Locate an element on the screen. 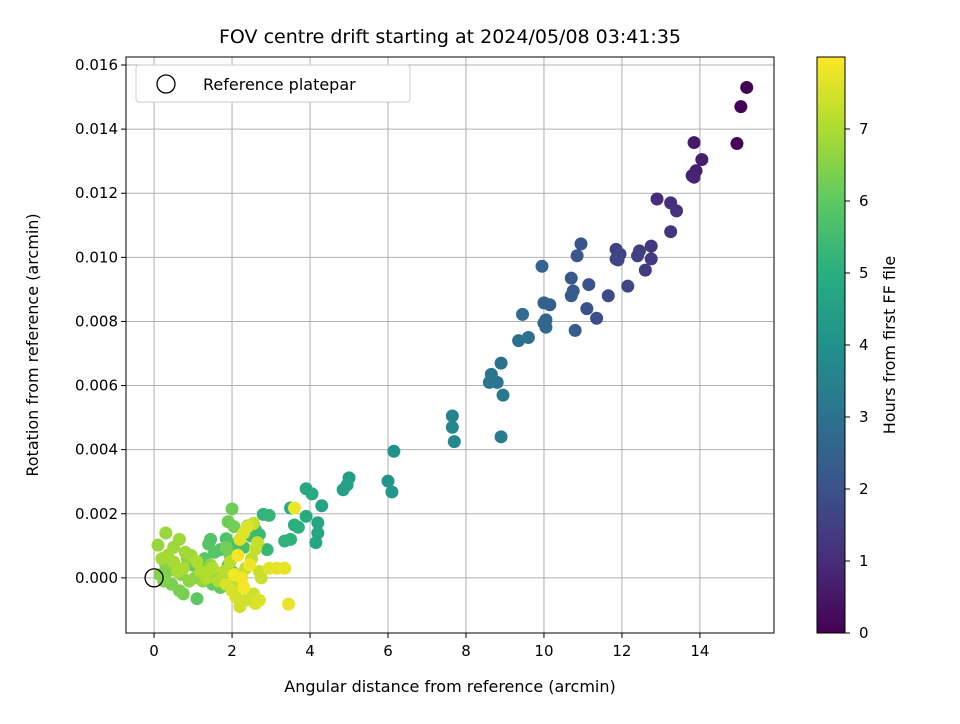 This screenshot has height=724, width=960. legend-box is located at coordinates (273, 83).